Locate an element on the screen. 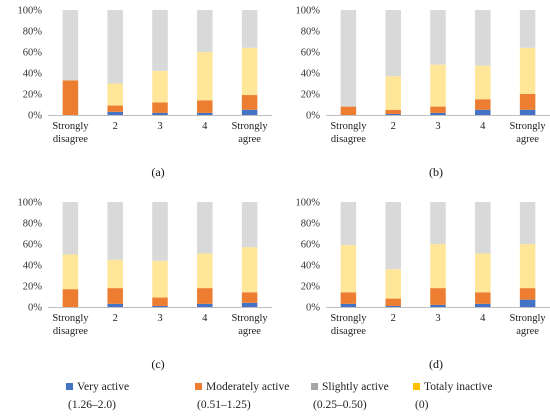 This screenshot has width=550, height=416. legend-range: (0.51–1.25) is located at coordinates (224, 405).